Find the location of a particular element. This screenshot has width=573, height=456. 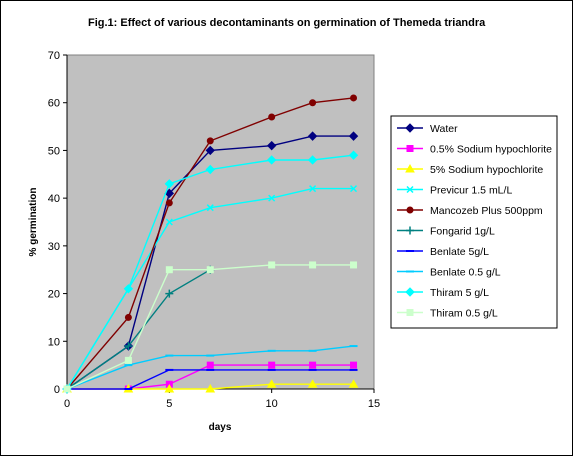

legend-item: Thiram 5 g/L is located at coordinates (443, 293).